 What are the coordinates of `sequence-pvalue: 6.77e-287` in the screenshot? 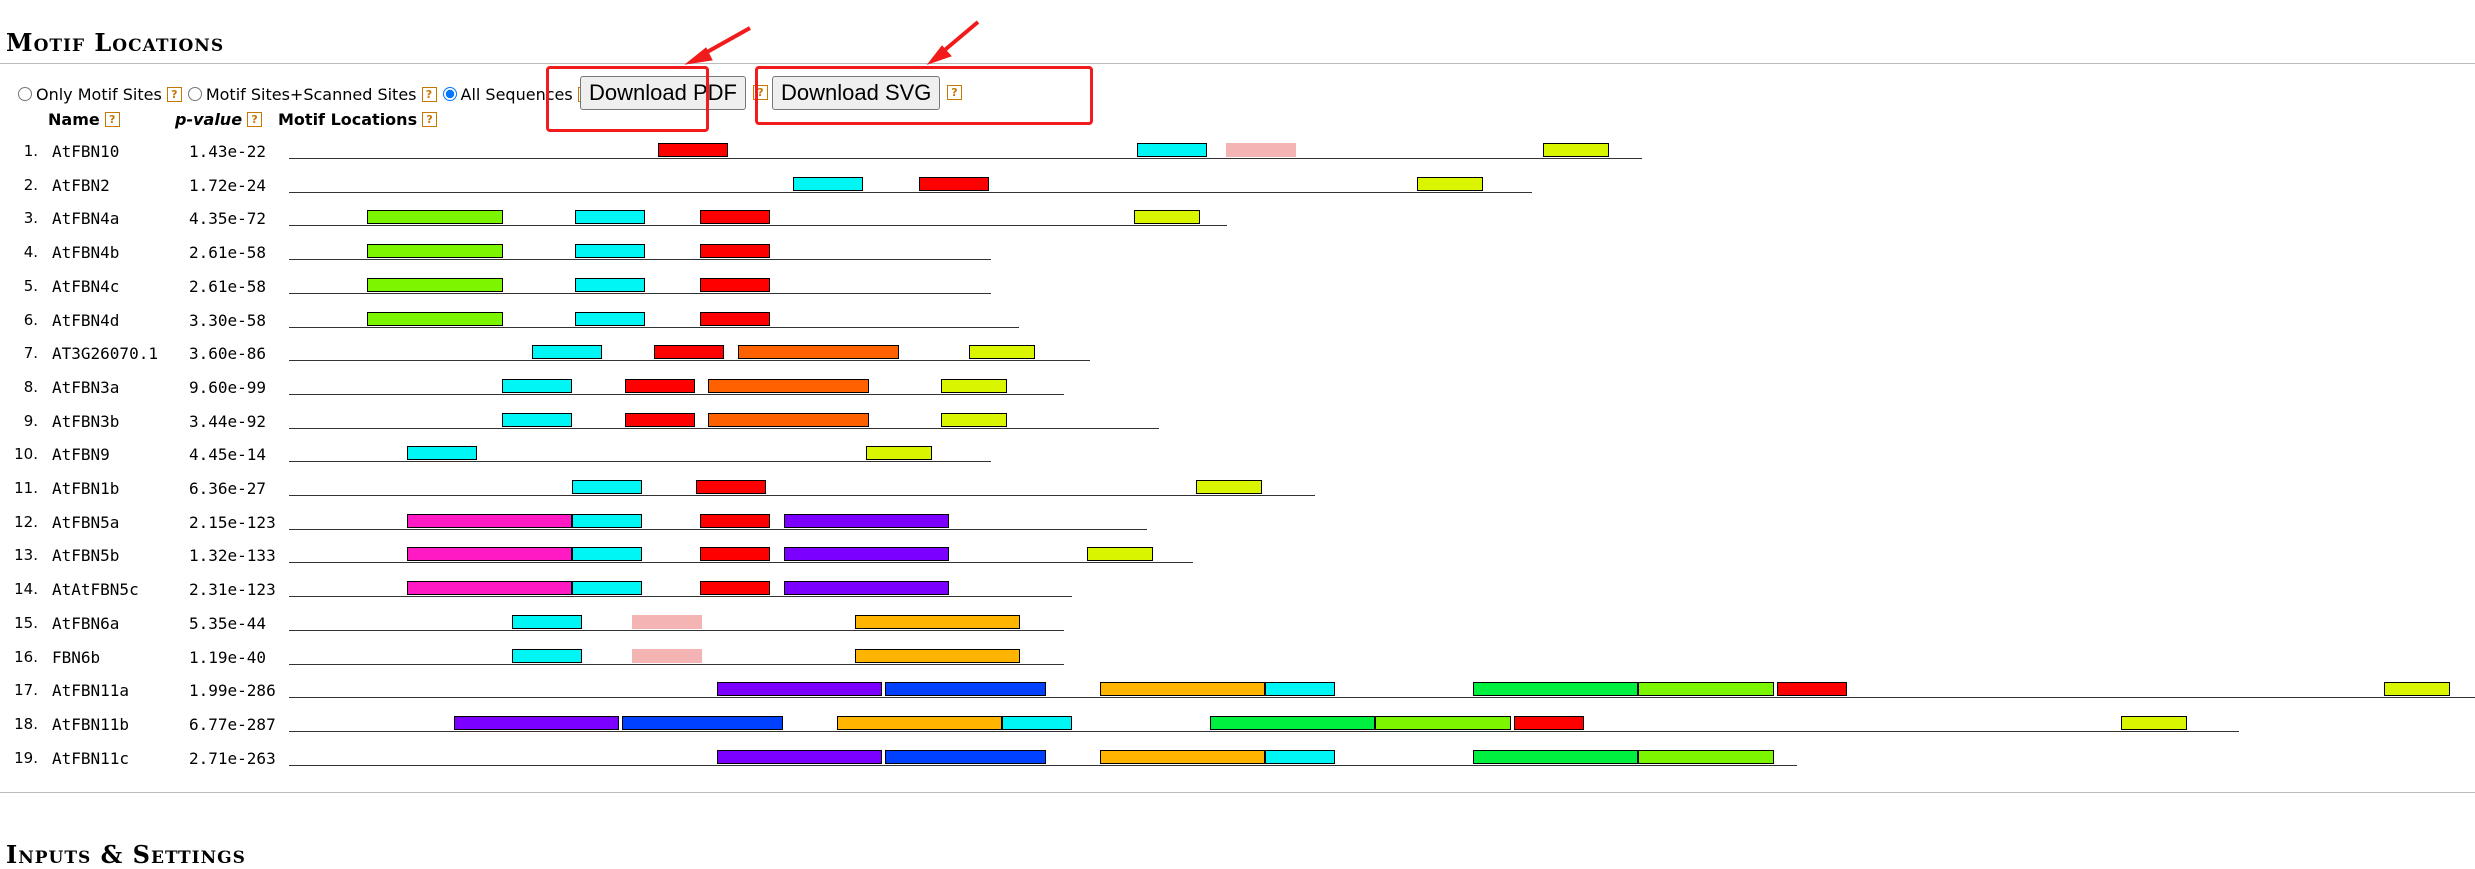 It's located at (232, 724).